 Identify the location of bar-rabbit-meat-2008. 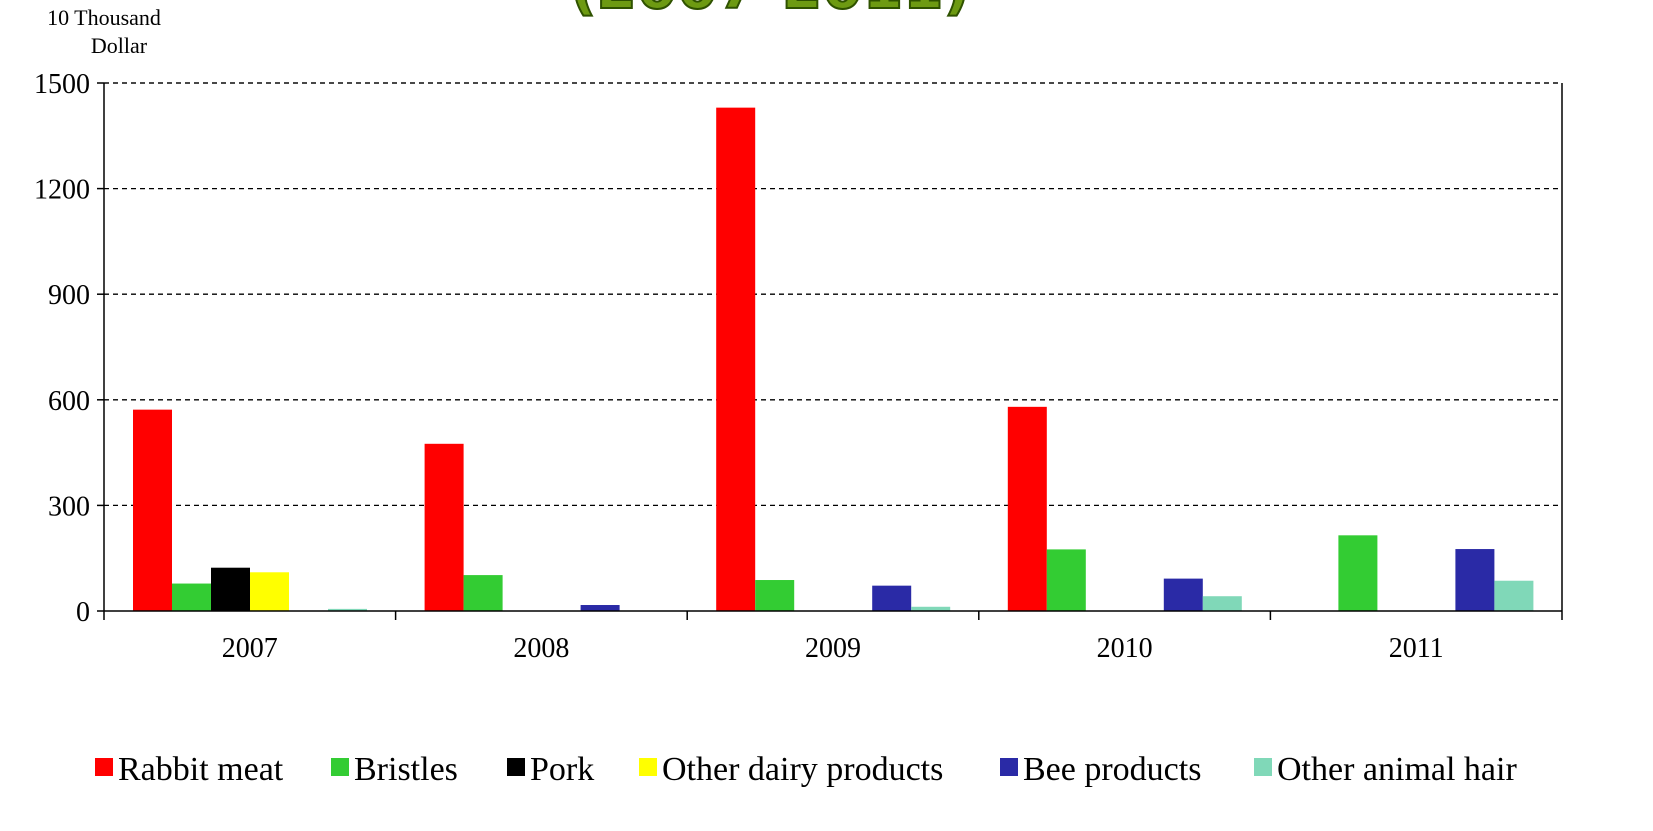
(444, 527).